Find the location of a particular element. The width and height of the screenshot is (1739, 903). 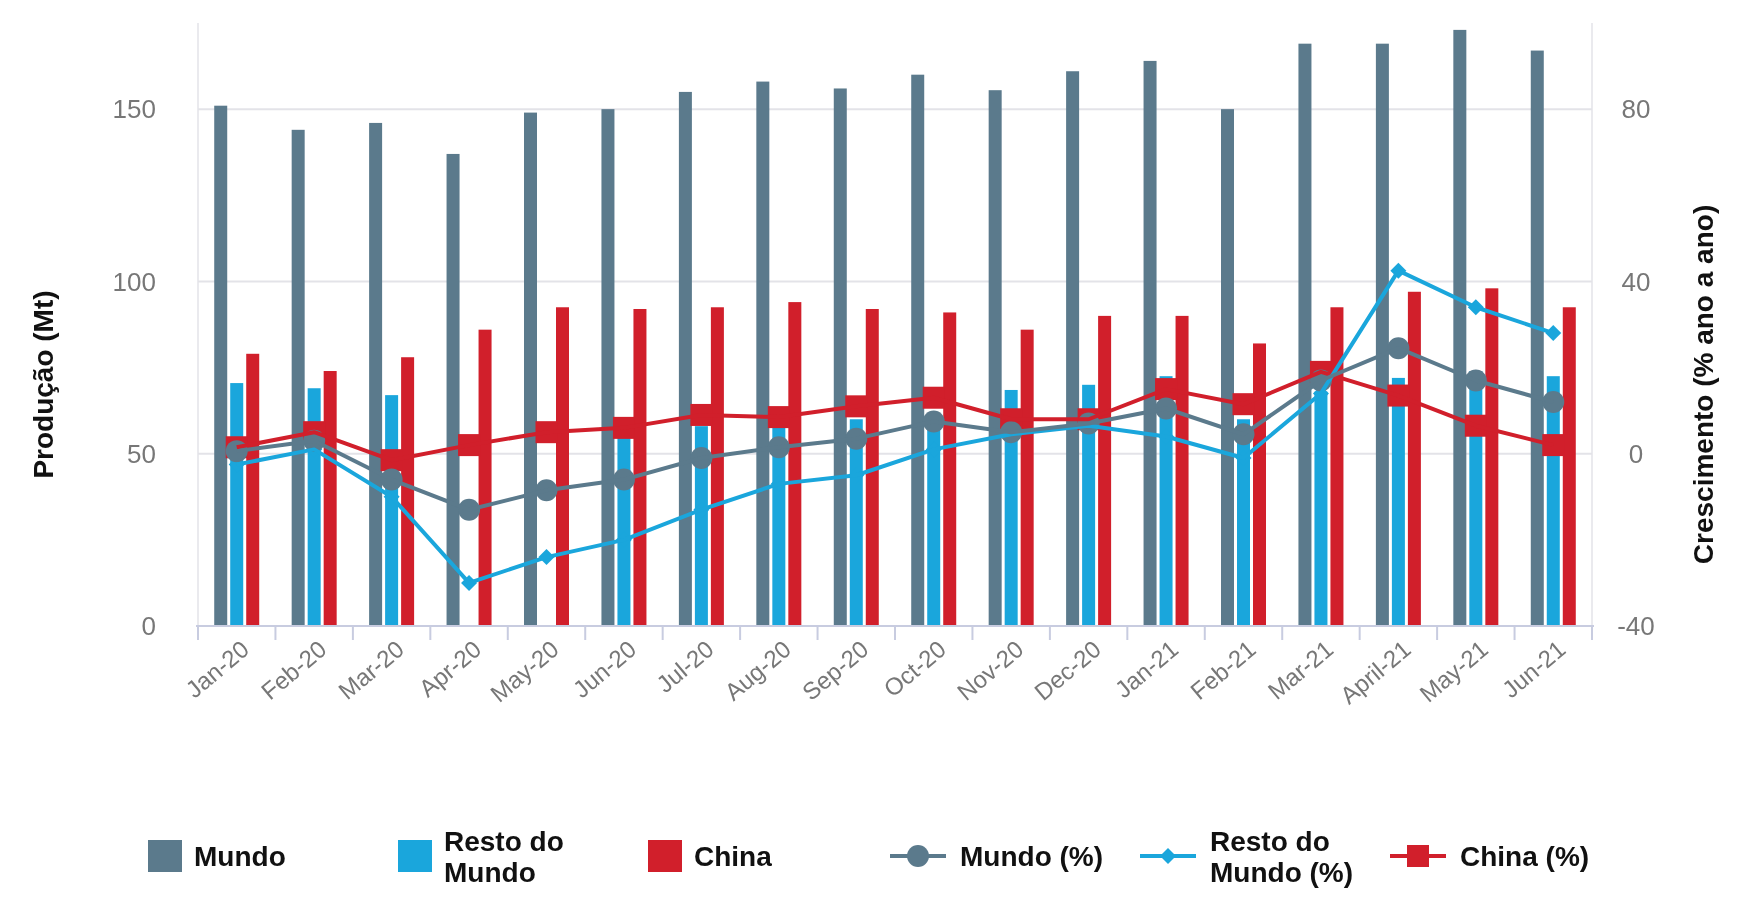

y-axis-title: Produção (Mt) is located at coordinates (43, 384).